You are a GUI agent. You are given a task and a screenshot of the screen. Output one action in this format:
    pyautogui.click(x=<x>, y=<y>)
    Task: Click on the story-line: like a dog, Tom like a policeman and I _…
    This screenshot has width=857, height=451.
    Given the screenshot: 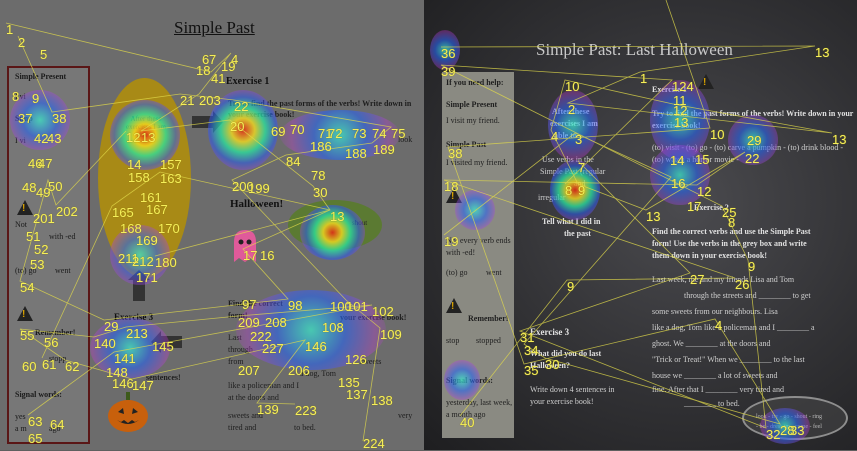 What is the action you would take?
    pyautogui.click(x=733, y=327)
    